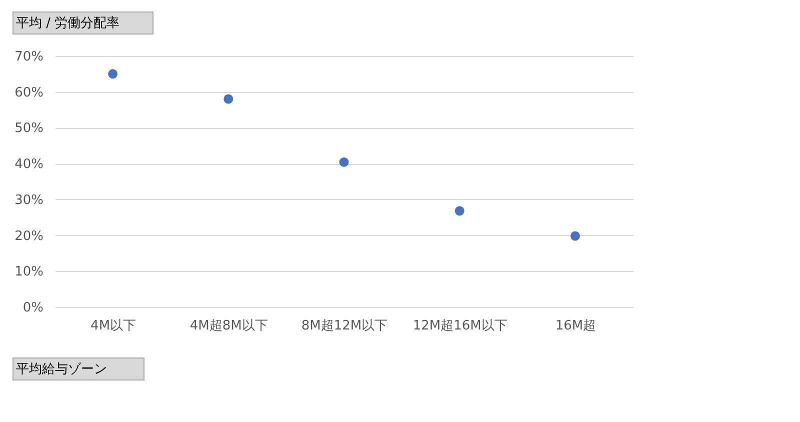  Describe the element at coordinates (29, 164) in the screenshot. I see `y-tick-label: 40%` at that location.